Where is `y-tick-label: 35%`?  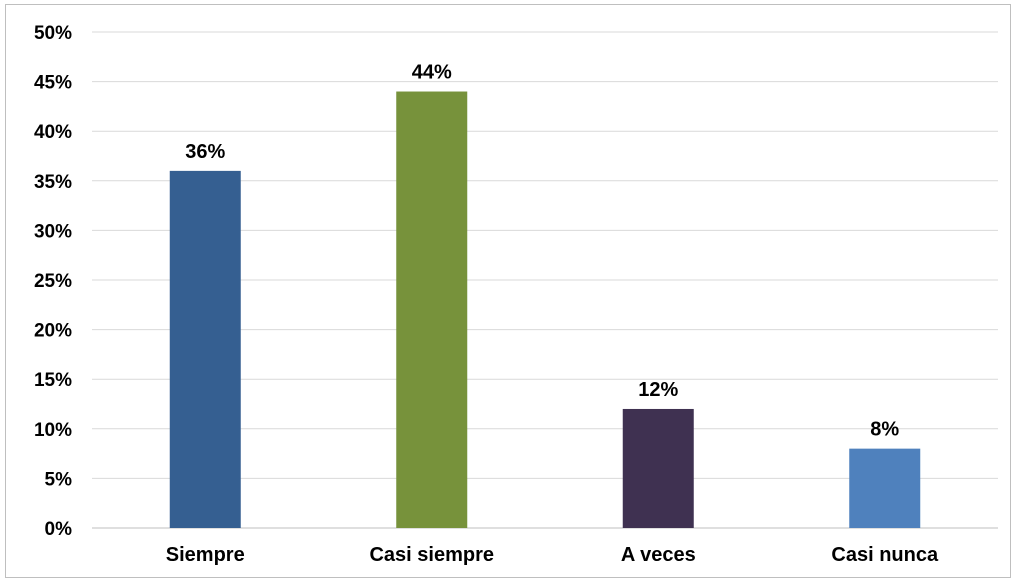 y-tick-label: 35% is located at coordinates (53, 182).